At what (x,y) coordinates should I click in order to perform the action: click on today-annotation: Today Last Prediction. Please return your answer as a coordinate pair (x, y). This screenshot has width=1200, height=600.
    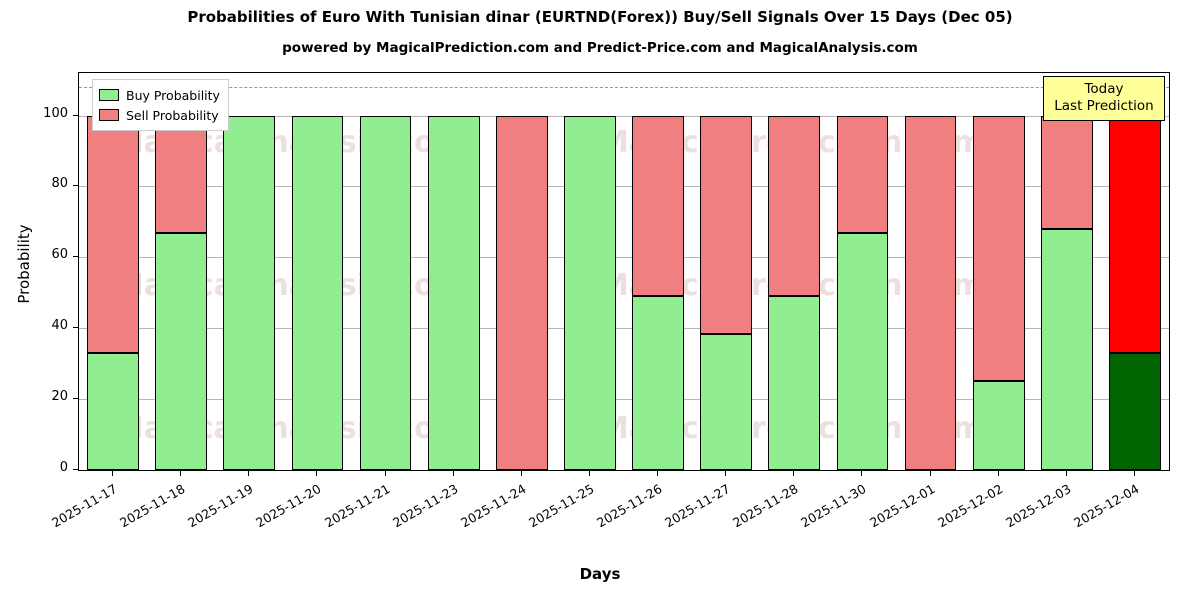
    Looking at the image, I should click on (1104, 98).